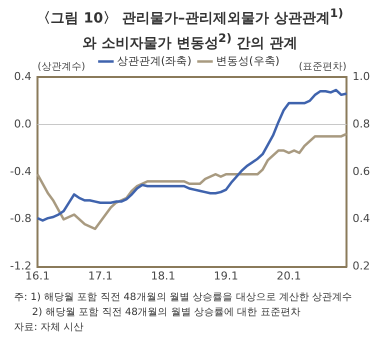  What do you see at coordinates (21, 219) in the screenshot?
I see `y-tick-label: -0.8` at bounding box center [21, 219].